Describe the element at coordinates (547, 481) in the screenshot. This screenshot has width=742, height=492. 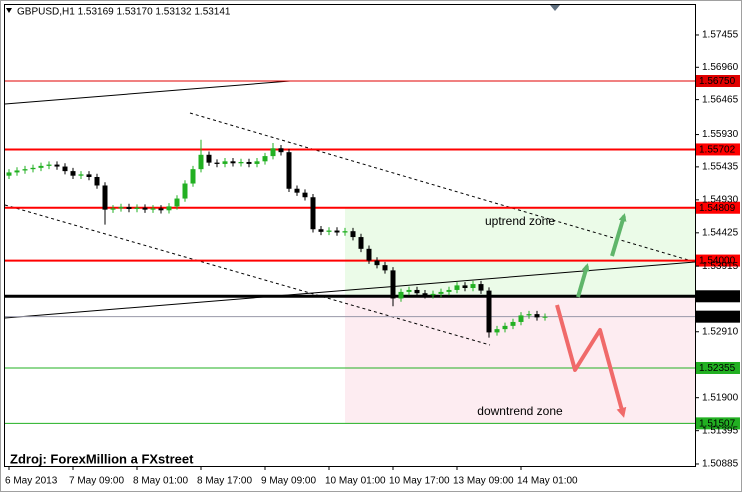
I see `x-tick-label: 14 May 01:00` at that location.